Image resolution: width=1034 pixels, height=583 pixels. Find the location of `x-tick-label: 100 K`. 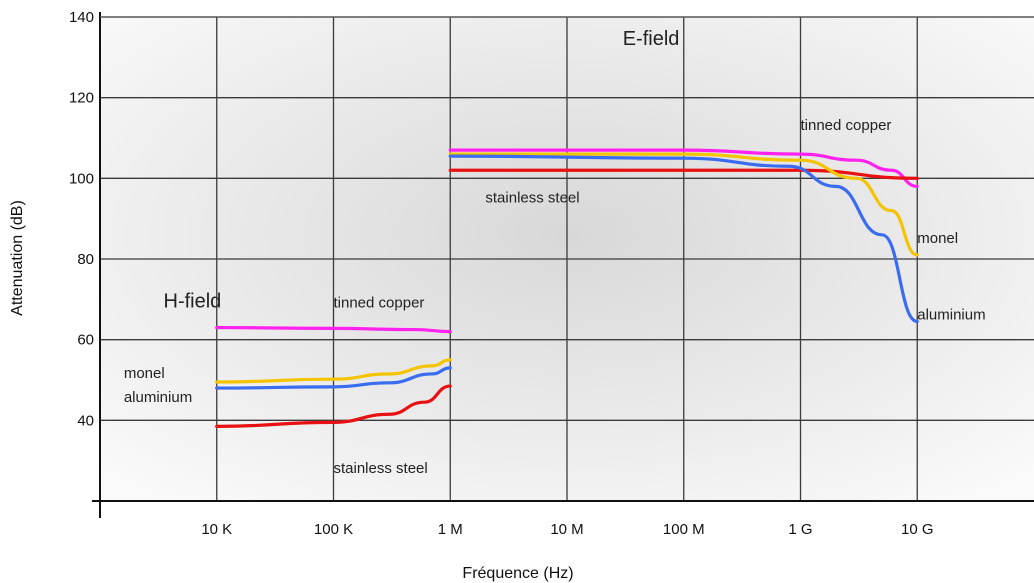

x-tick-label: 100 K is located at coordinates (333, 529).